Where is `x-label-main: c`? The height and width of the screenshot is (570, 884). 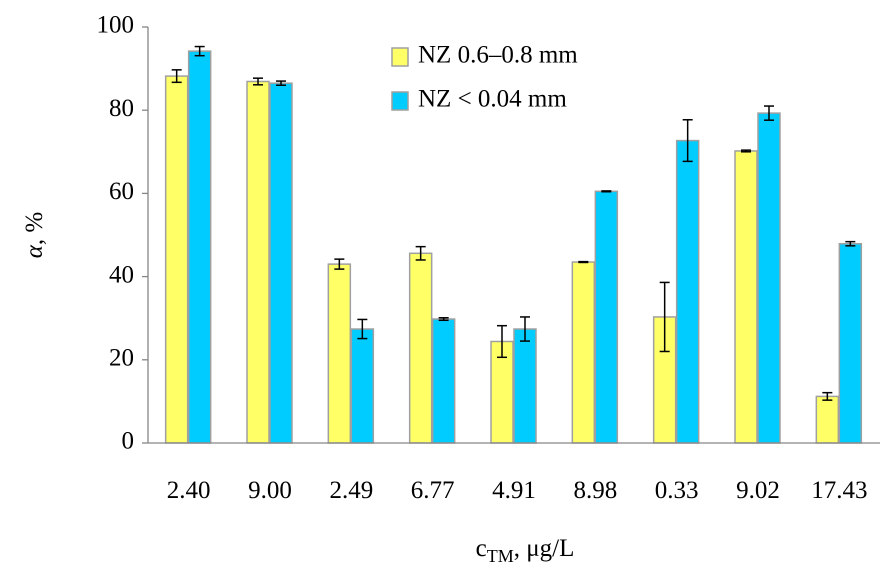
x-label-main: c is located at coordinates (481, 548).